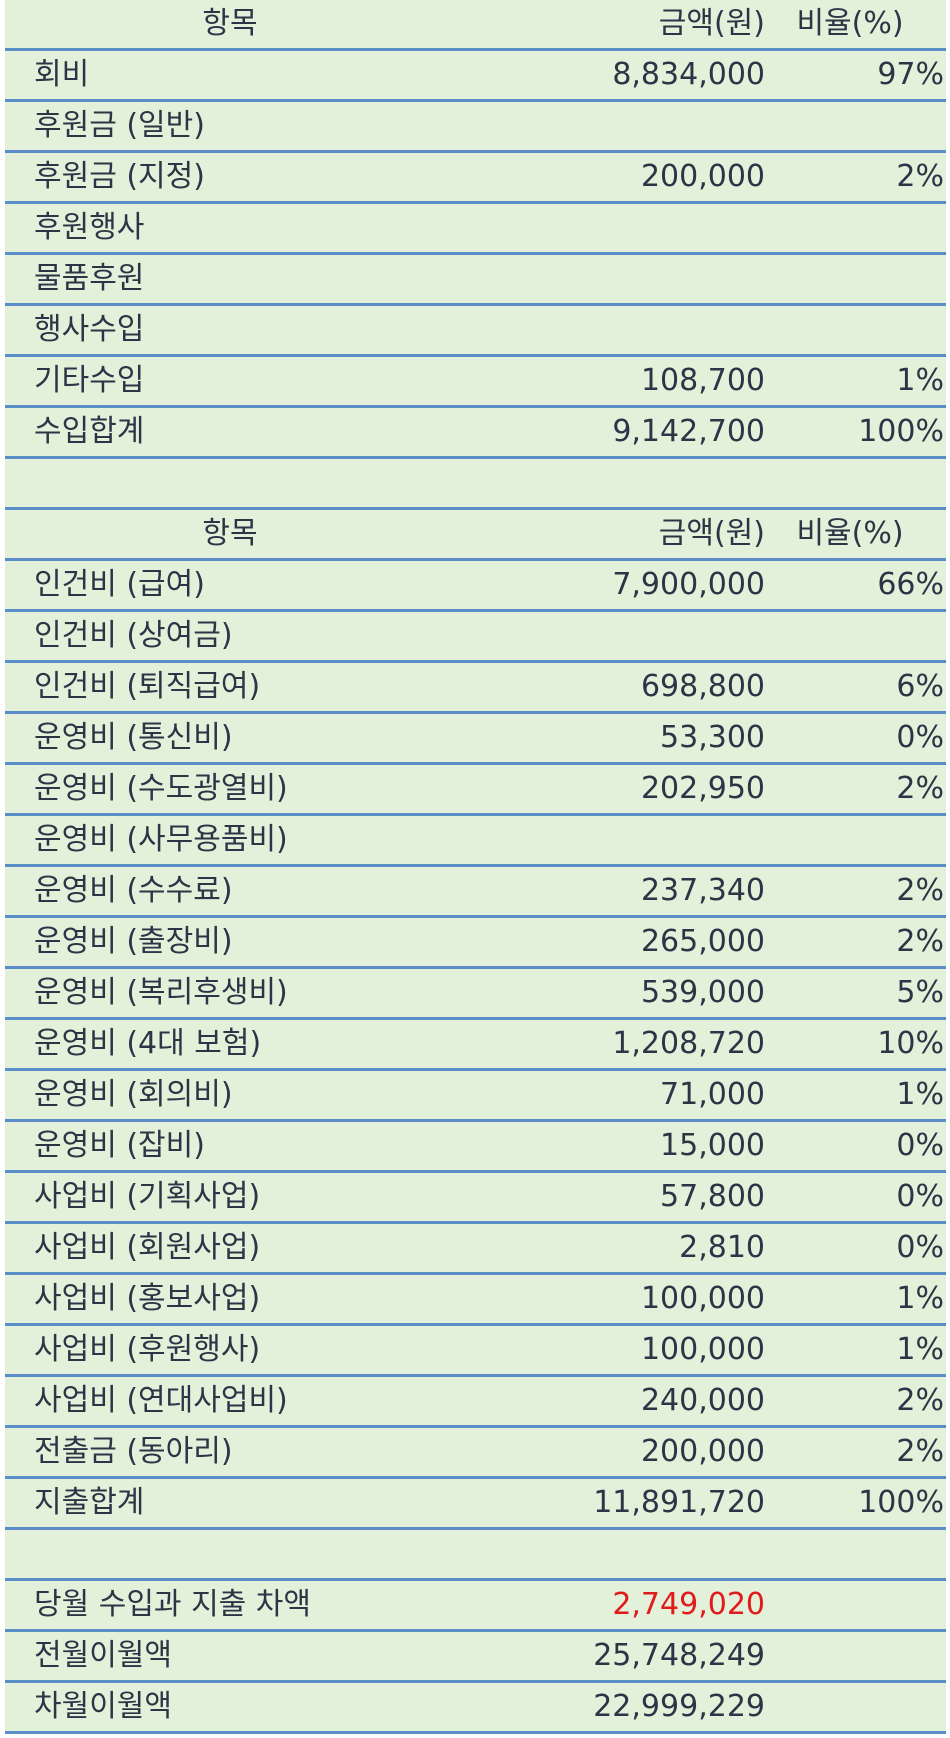 The height and width of the screenshot is (1738, 950). Describe the element at coordinates (920, 992) in the screenshot. I see `row-ratio: 5%` at that location.